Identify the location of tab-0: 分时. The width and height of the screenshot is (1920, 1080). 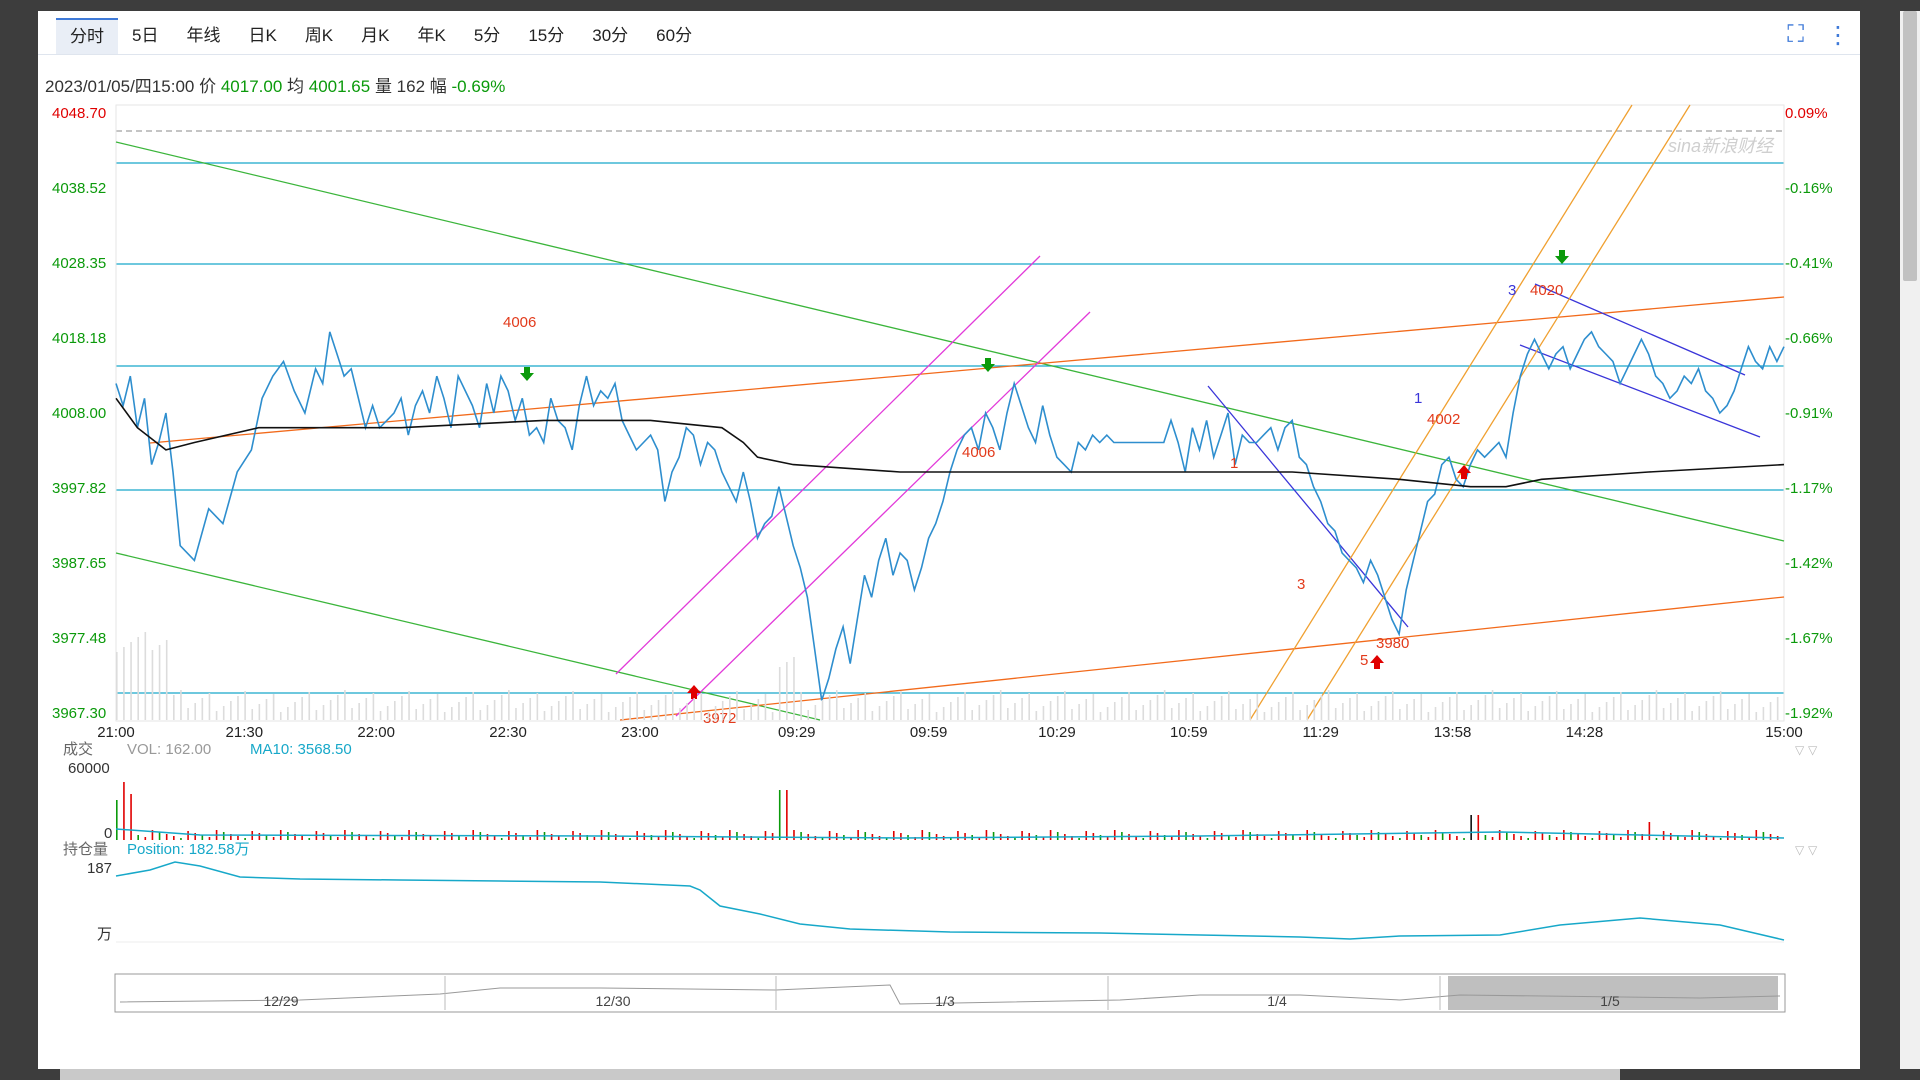
(87, 36).